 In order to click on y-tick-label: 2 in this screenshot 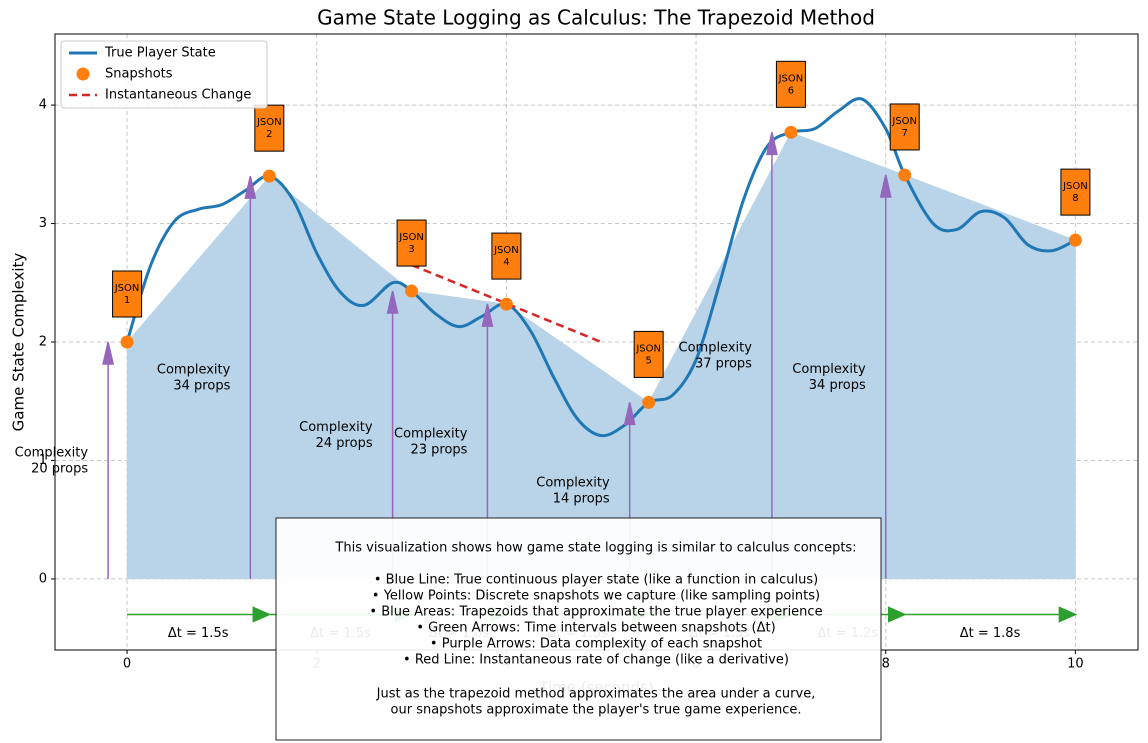, I will do `click(43, 342)`.